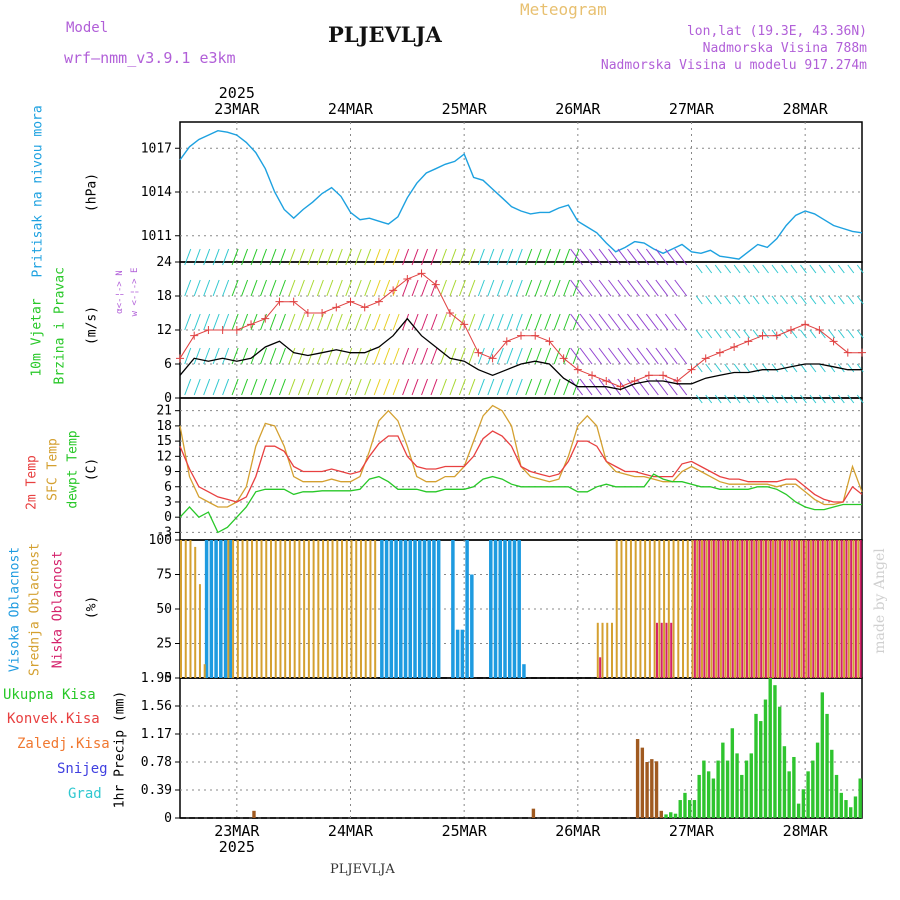 This screenshot has height=900, width=900. I want to click on year-label-bottom: 2025, so click(237, 847).